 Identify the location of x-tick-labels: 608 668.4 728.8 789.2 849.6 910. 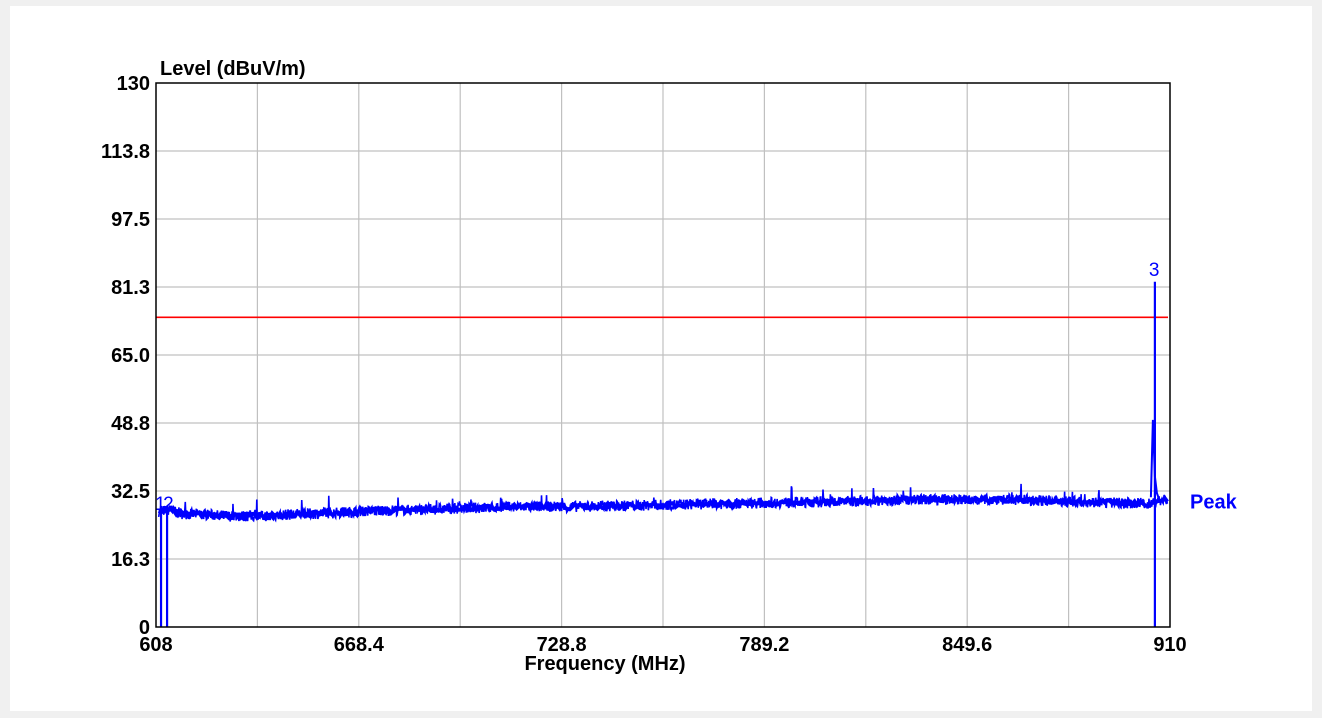
(662, 645).